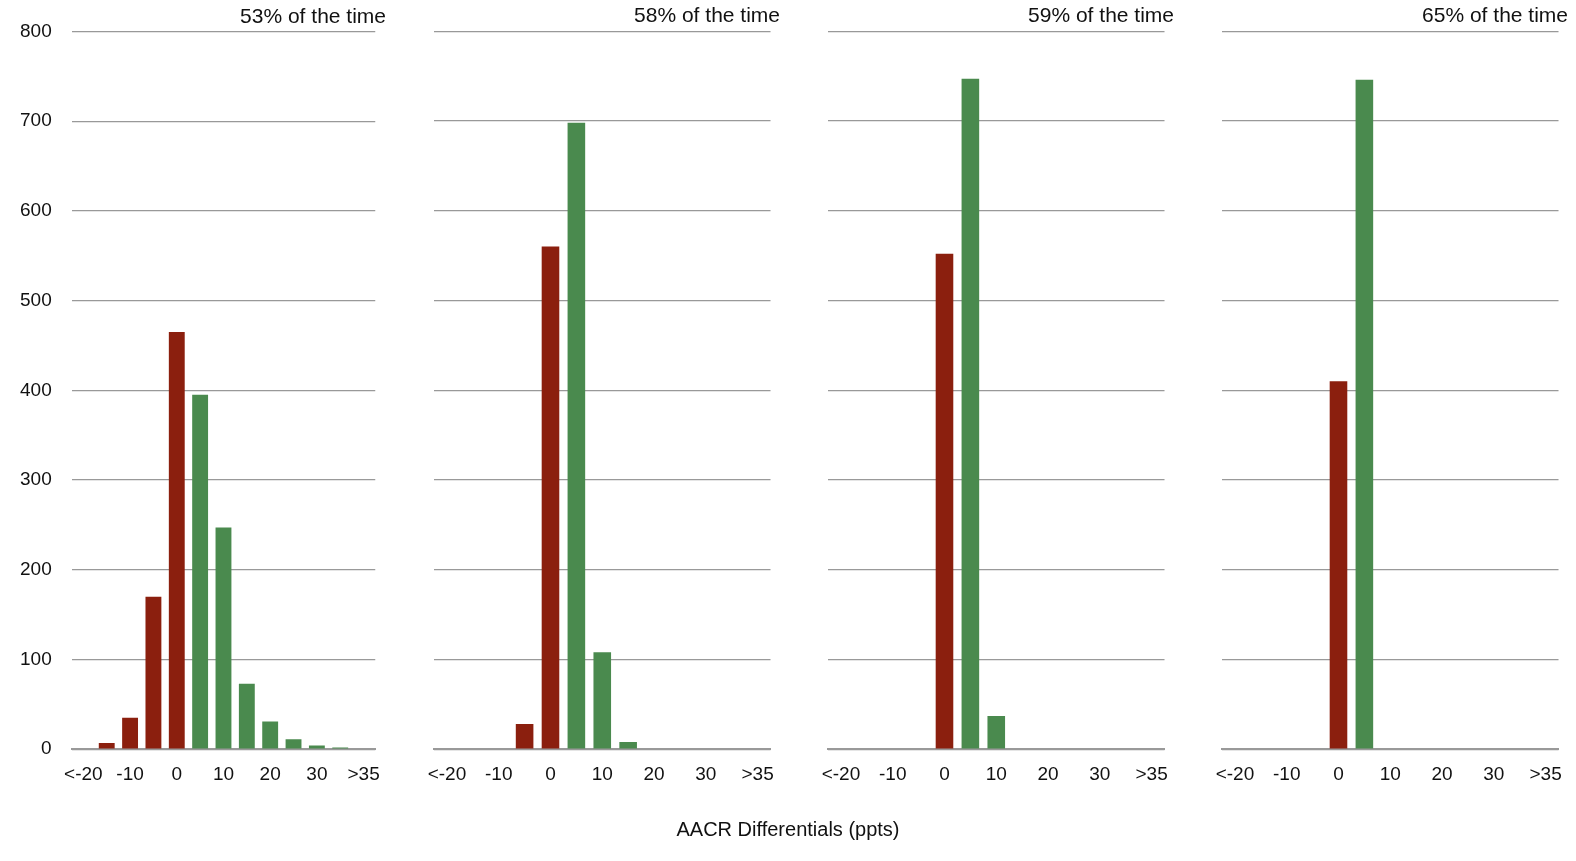 Image resolution: width=1576 pixels, height=861 pixels. I want to click on y-tick-label: 200, so click(36, 568).